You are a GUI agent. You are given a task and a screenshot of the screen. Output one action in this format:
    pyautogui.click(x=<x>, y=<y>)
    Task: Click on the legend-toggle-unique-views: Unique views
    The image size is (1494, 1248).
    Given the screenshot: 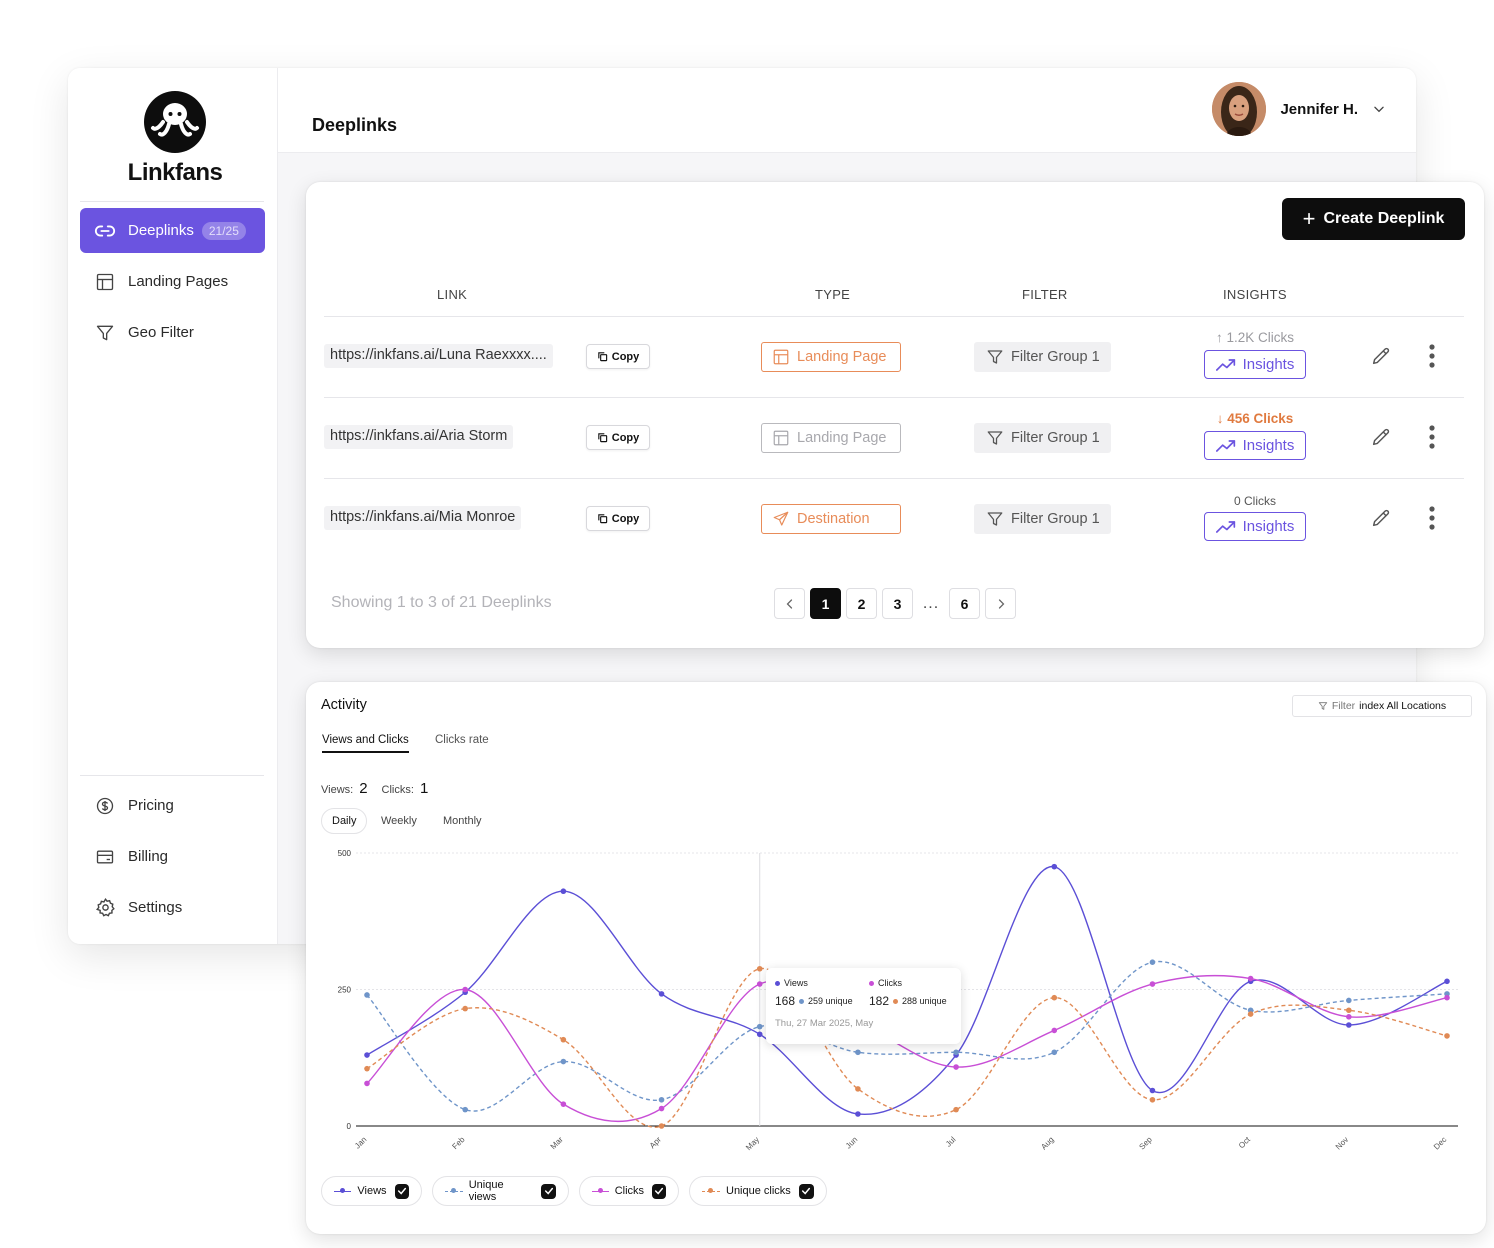 What is the action you would take?
    pyautogui.click(x=500, y=1191)
    